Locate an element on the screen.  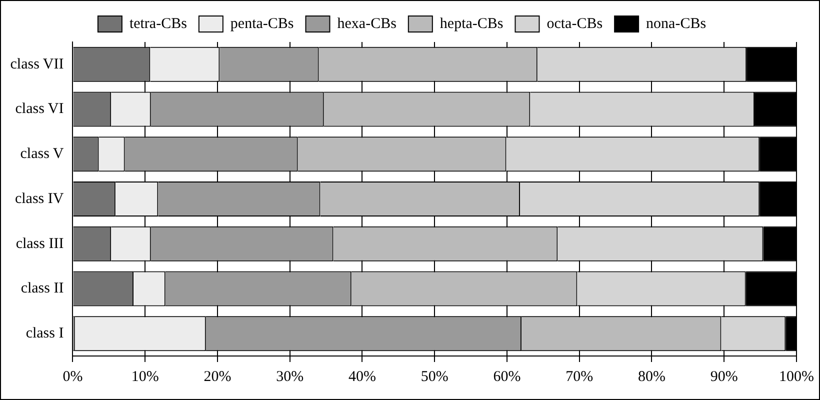
legend-label: penta-CBs is located at coordinates (262, 24).